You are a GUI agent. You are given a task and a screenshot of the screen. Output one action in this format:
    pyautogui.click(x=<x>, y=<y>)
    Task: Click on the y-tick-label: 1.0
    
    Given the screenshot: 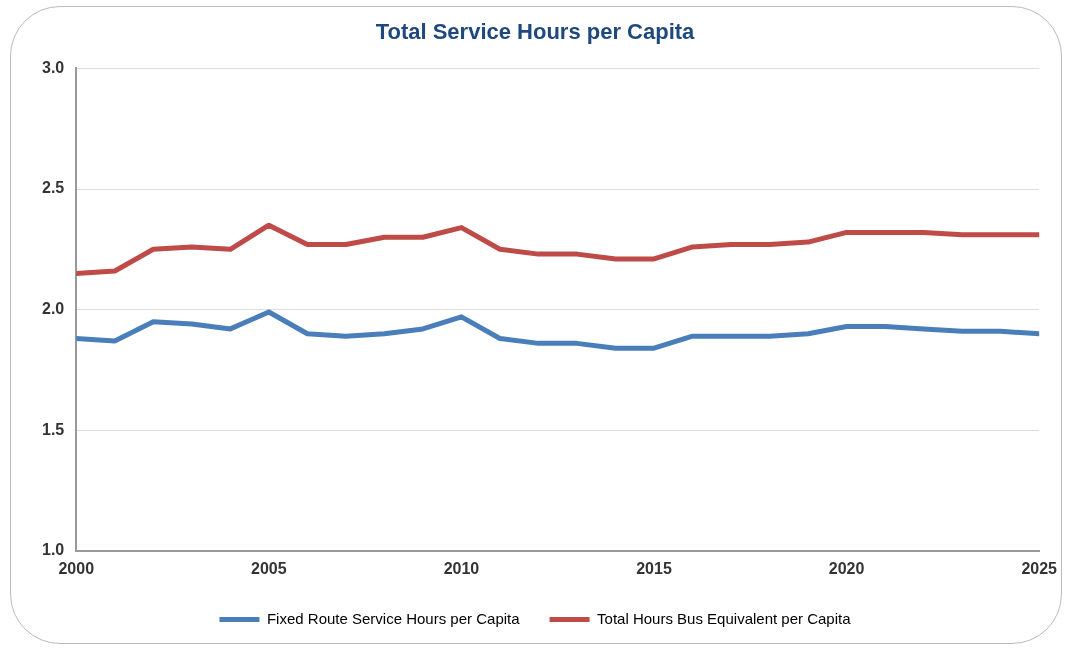 What is the action you would take?
    pyautogui.click(x=53, y=550)
    